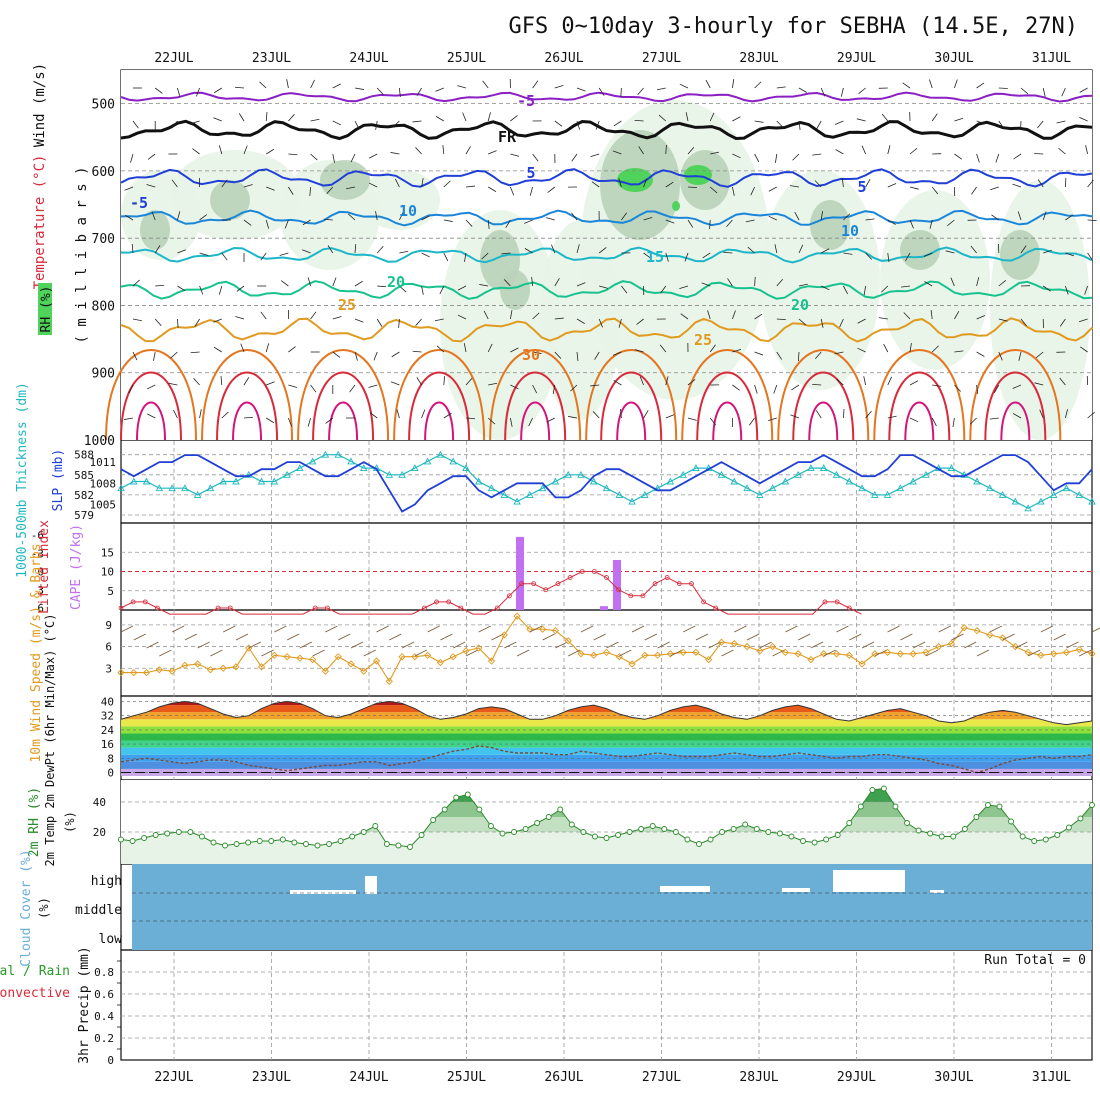 The width and height of the screenshot is (1100, 1104). Describe the element at coordinates (173, 58) in the screenshot. I see `date-label-top: 22JUL` at that location.